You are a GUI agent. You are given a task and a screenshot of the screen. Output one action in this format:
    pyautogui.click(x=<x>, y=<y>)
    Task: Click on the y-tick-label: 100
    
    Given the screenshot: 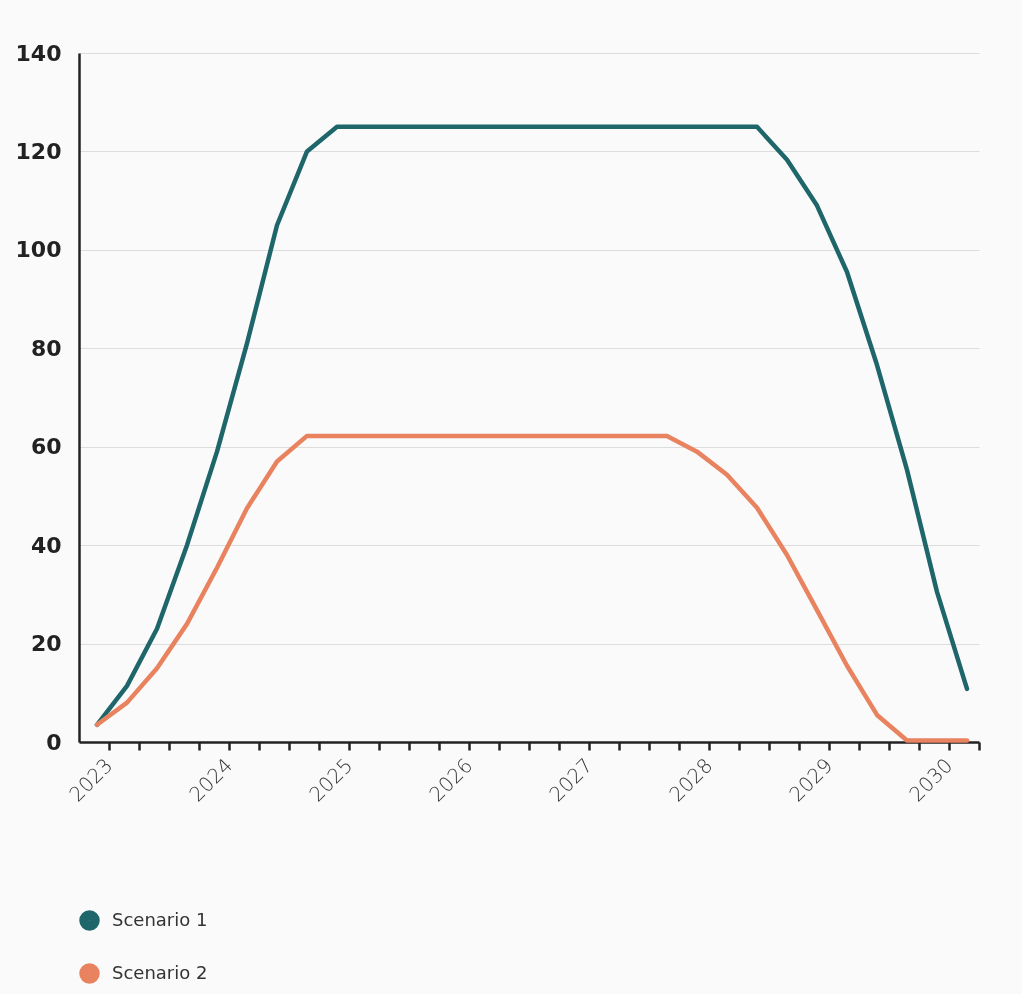 What is the action you would take?
    pyautogui.click(x=38, y=250)
    